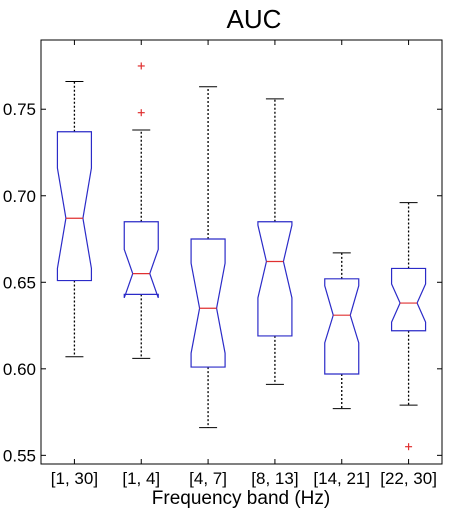 Image resolution: width=459 pixels, height=516 pixels. I want to click on x-axis-label: Frequency band (Hz), so click(241, 498).